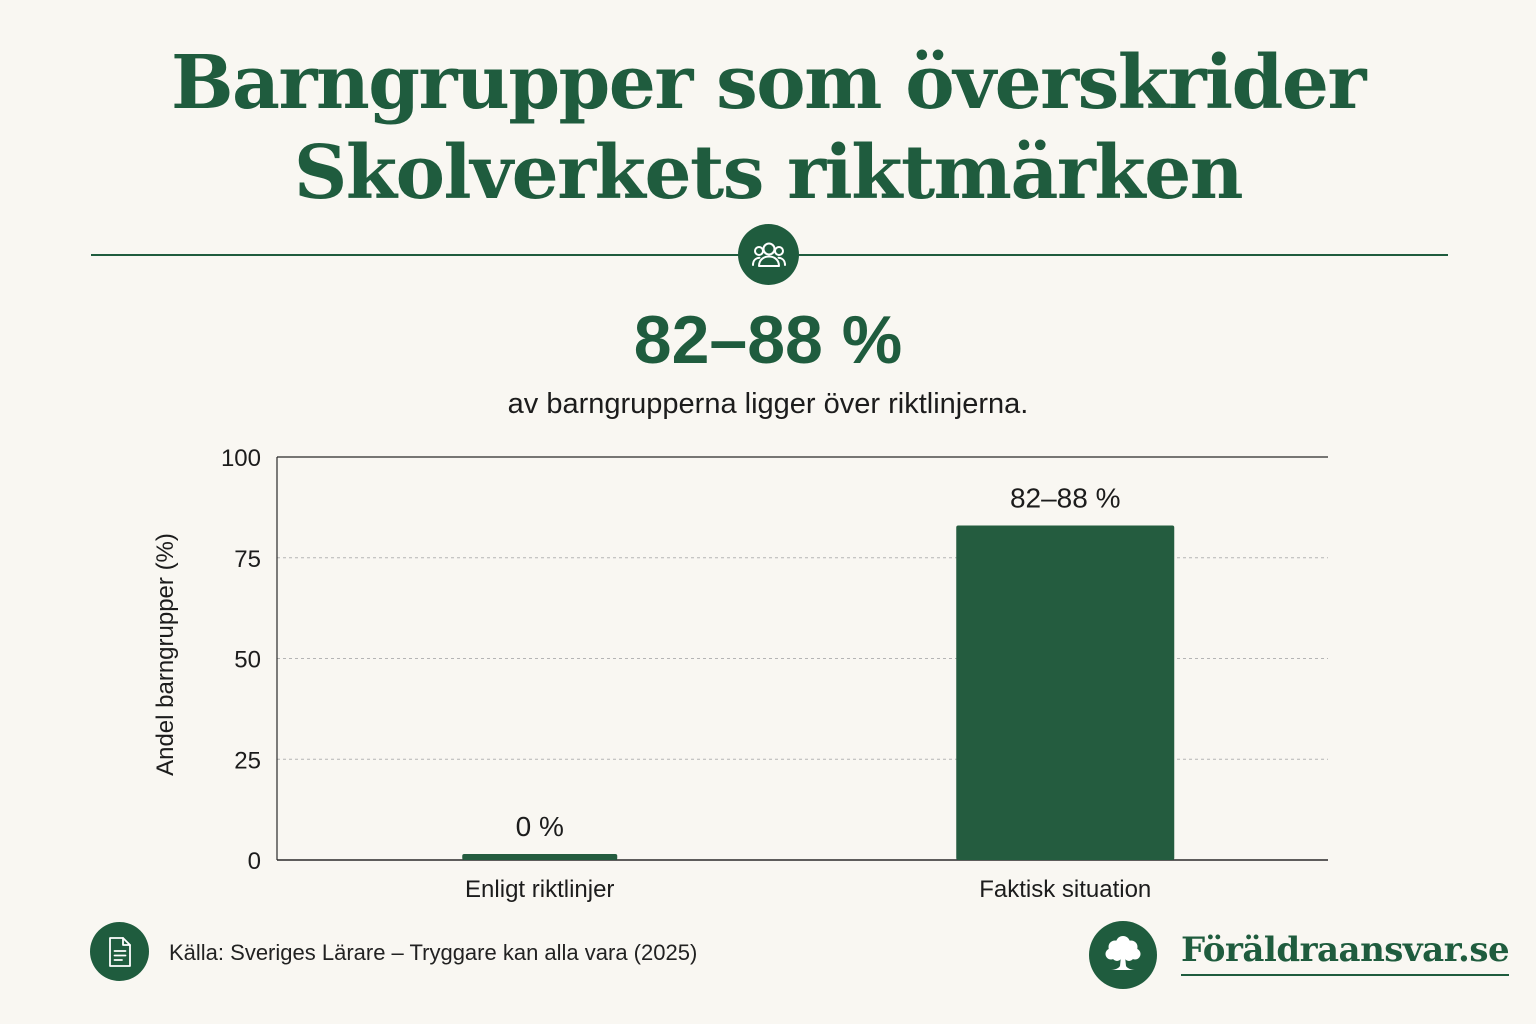 Image resolution: width=1536 pixels, height=1024 pixels. Describe the element at coordinates (768, 173) in the screenshot. I see `title-line-2: Skolverkets riktmärken` at that location.